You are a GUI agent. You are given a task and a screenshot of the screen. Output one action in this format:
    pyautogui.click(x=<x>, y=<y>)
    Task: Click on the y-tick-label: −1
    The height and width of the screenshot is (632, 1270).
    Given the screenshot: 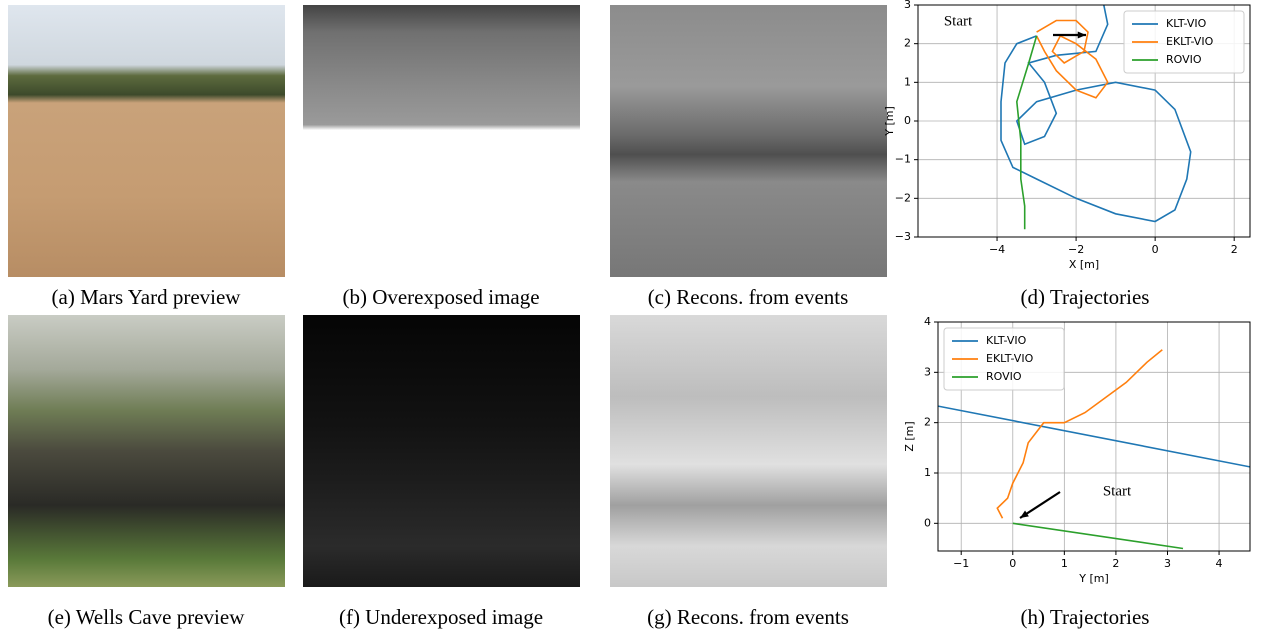 What is the action you would take?
    pyautogui.click(x=903, y=159)
    